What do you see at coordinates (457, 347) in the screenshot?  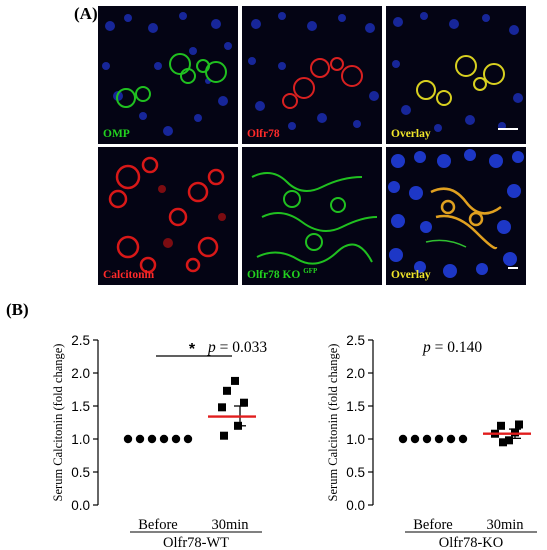 I see `p-value: = 0.140` at bounding box center [457, 347].